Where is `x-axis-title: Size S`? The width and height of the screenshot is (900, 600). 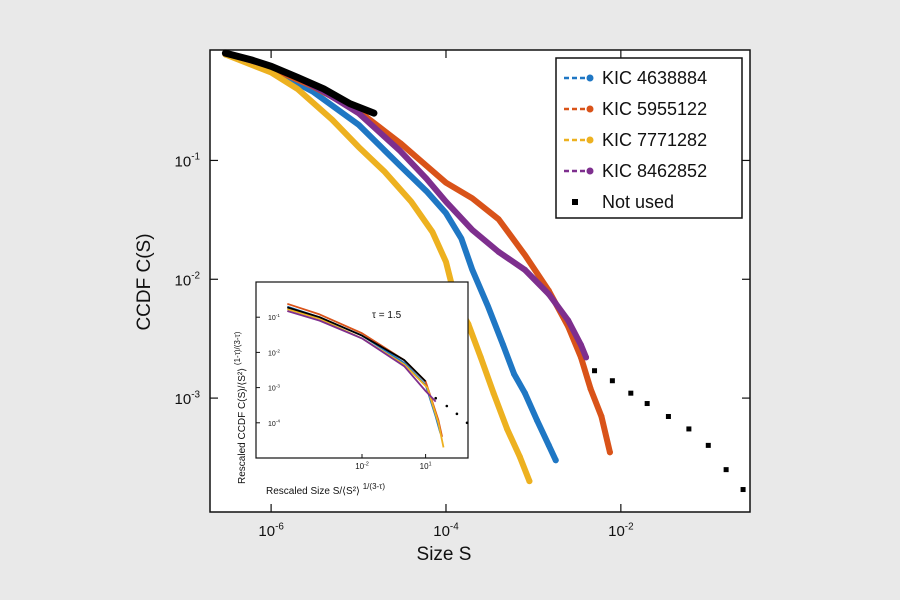 x-axis-title: Size S is located at coordinates (444, 554).